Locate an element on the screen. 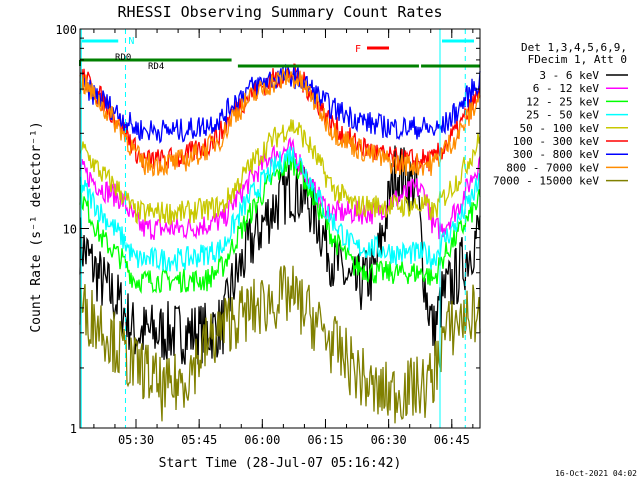 The image size is (640, 480). y-tick-label-3: 100 is located at coordinates (66, 30).